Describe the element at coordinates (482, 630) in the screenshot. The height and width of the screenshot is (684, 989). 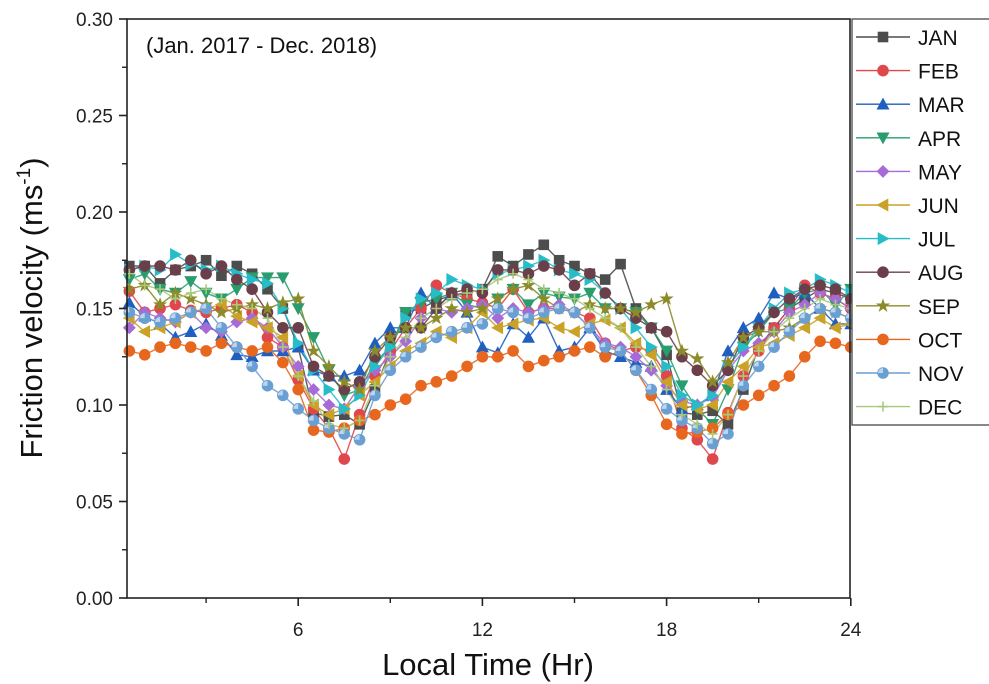
I see `x-tick-label: 12` at that location.